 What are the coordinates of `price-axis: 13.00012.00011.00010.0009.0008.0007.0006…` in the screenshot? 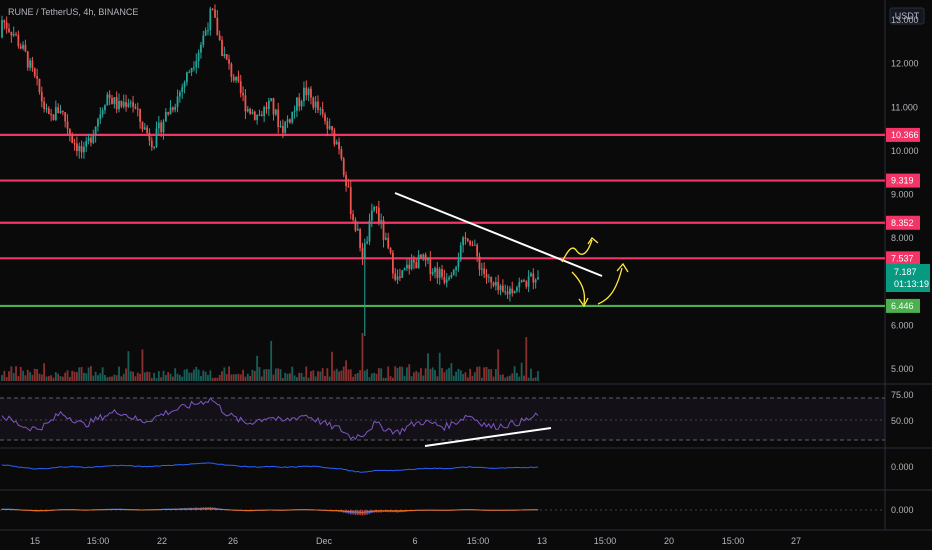 It's located at (905, 194).